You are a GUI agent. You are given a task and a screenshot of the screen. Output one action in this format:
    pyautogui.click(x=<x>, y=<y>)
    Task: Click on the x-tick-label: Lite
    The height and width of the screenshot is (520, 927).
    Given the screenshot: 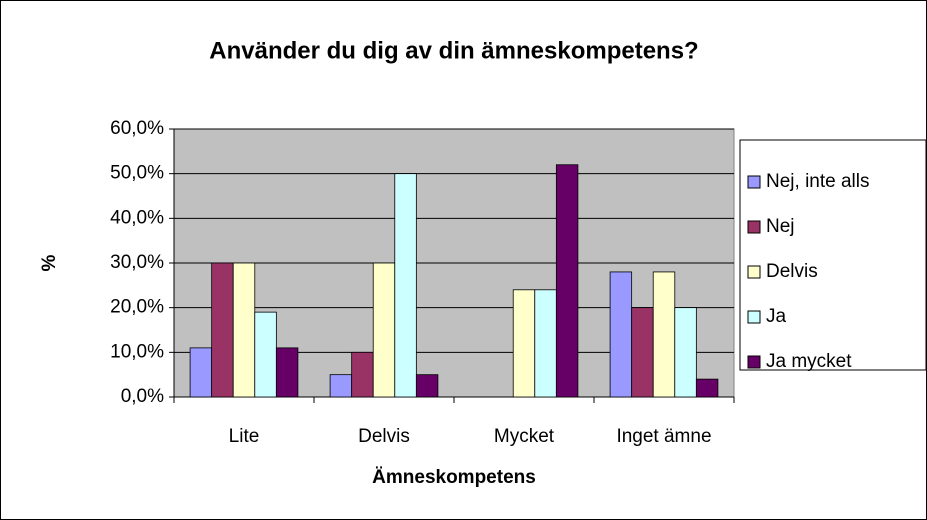 What is the action you would take?
    pyautogui.click(x=244, y=436)
    